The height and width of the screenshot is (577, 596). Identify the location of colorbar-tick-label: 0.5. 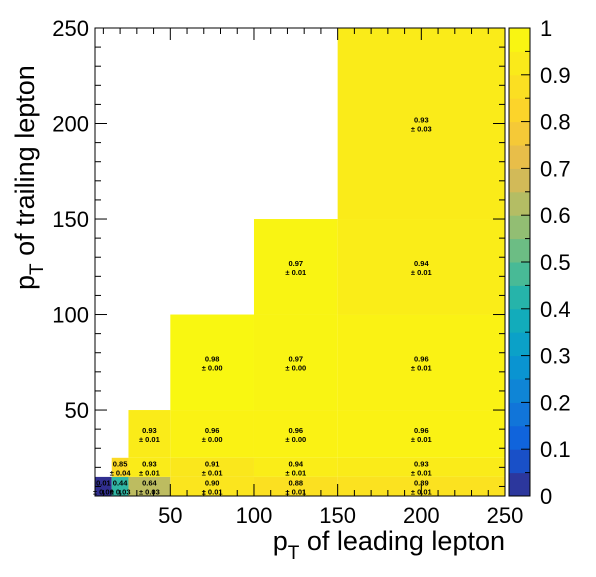
(555, 262).